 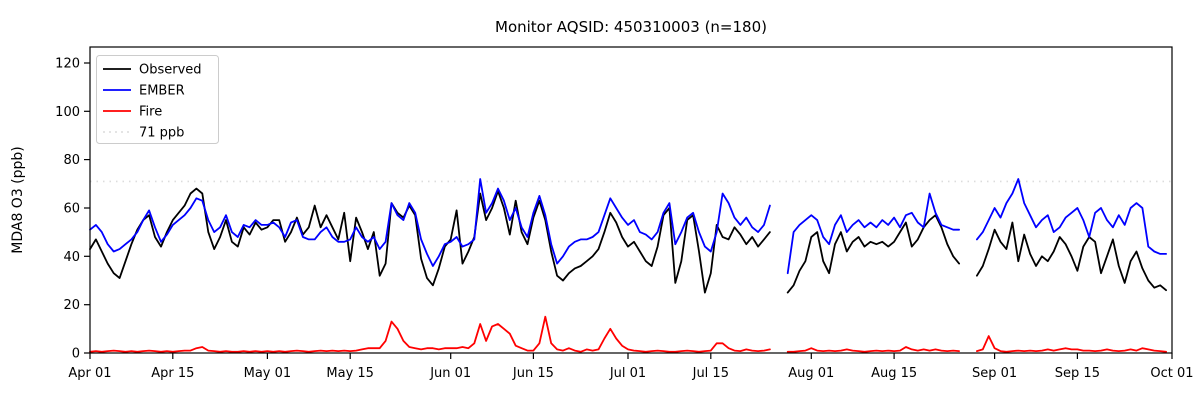 What do you see at coordinates (268, 373) in the screenshot?
I see `x-tick-label-May-01: May 01` at bounding box center [268, 373].